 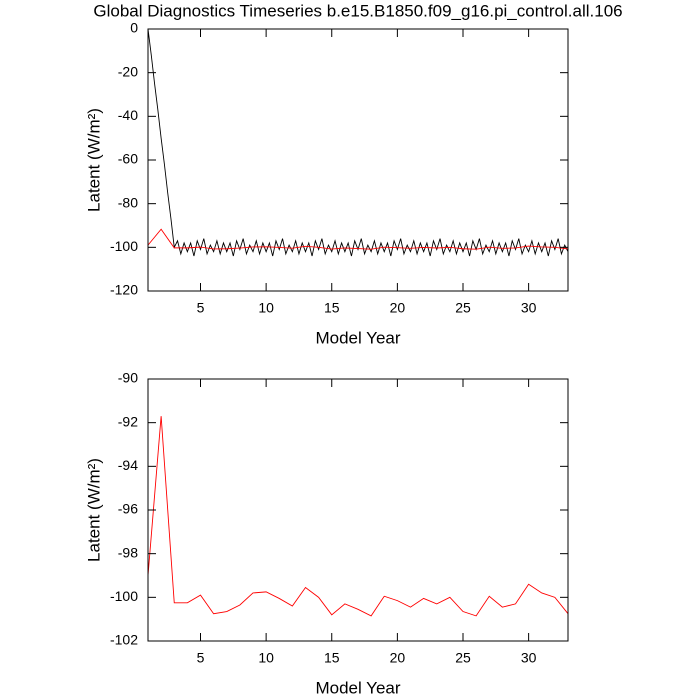 I want to click on y-tick-label: -80, so click(x=128, y=202).